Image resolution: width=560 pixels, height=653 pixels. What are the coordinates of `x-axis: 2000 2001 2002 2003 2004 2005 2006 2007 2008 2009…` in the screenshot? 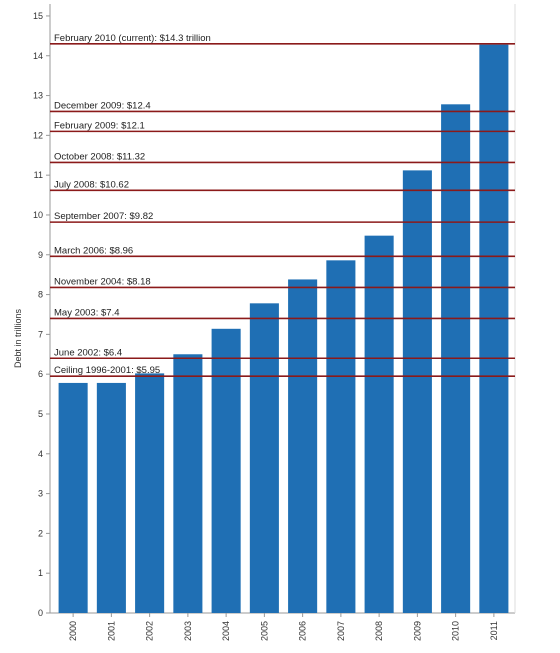 It's located at (283, 627).